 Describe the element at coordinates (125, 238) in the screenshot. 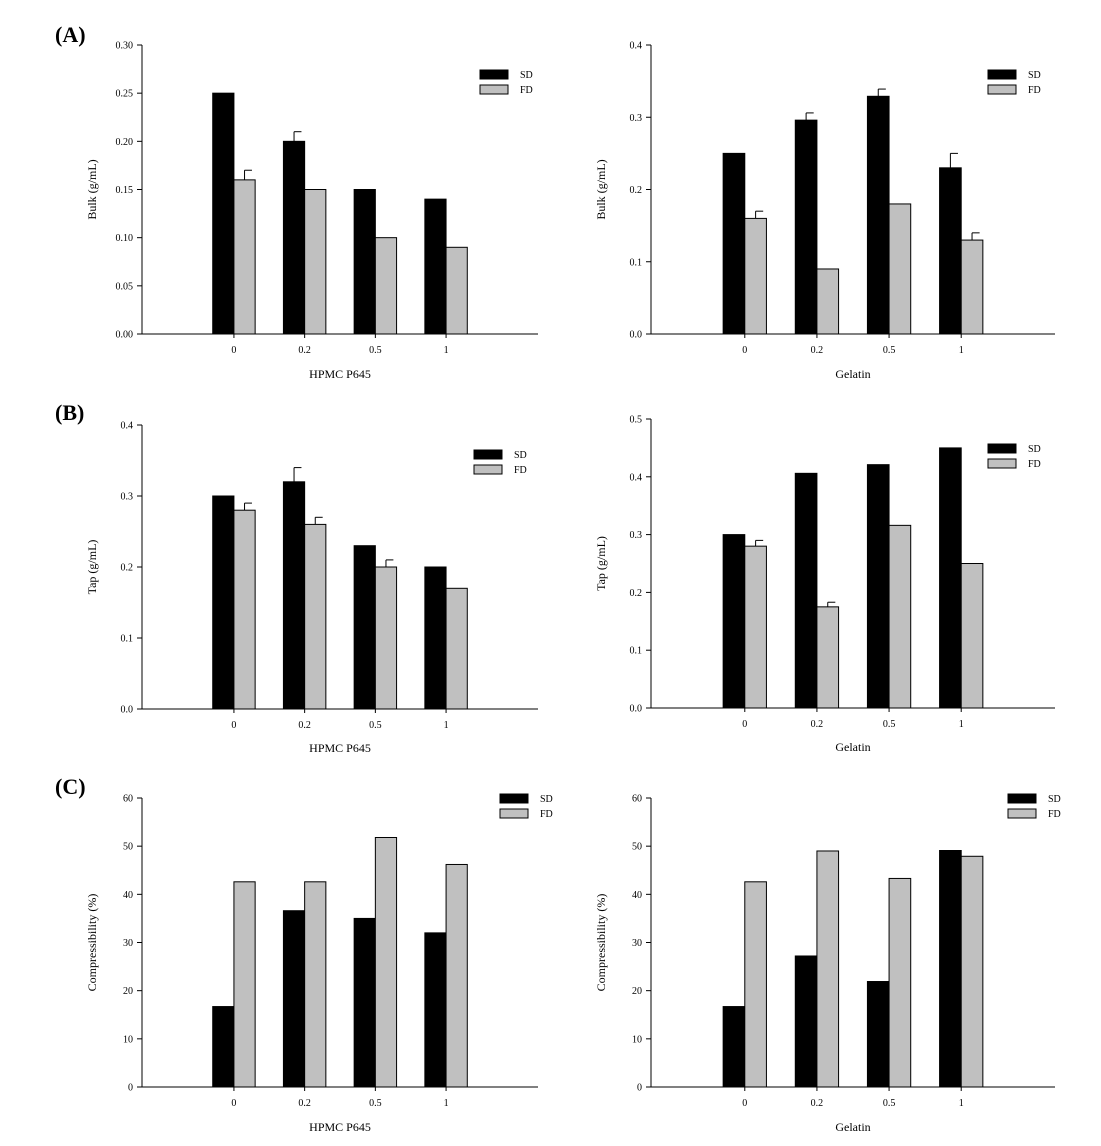

I see `y-tick-label: 0.10` at that location.